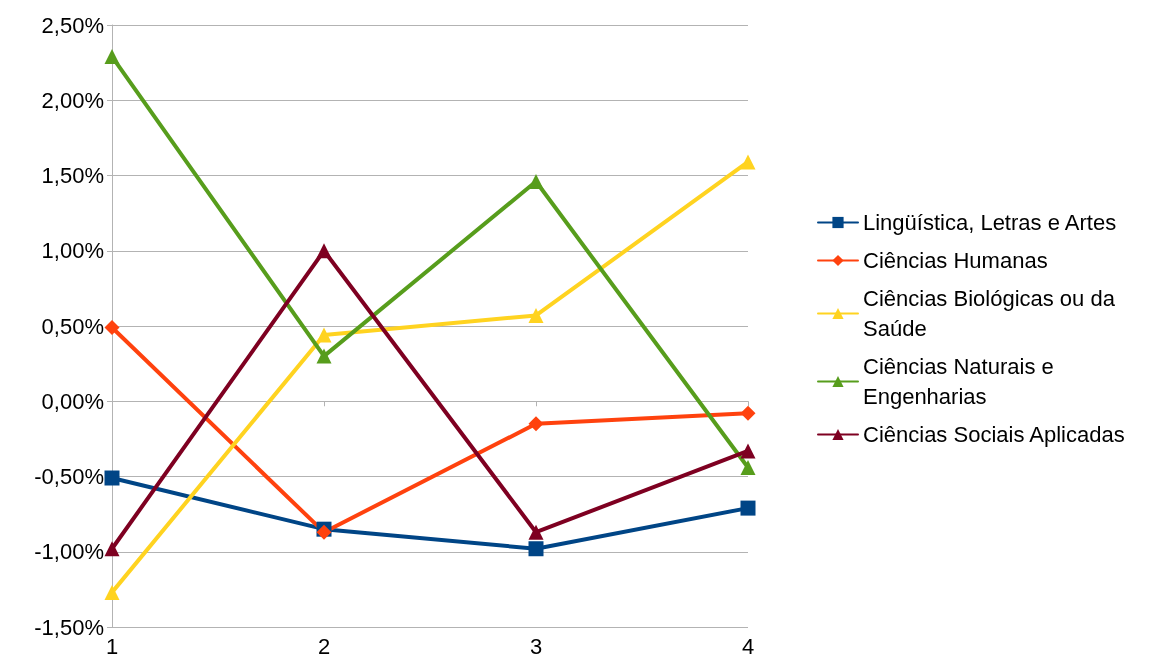 This screenshot has width=1173, height=657. I want to click on x-tick-label: 4, so click(748, 645).